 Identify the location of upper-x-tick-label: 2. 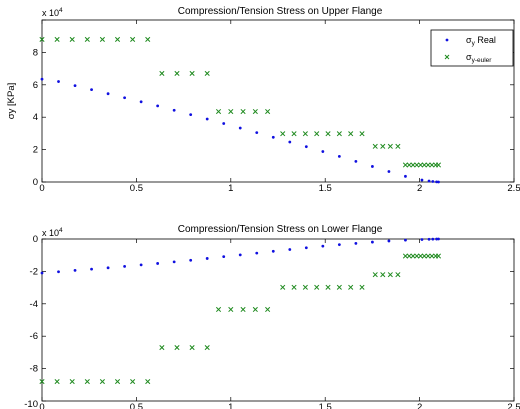
(419, 188).